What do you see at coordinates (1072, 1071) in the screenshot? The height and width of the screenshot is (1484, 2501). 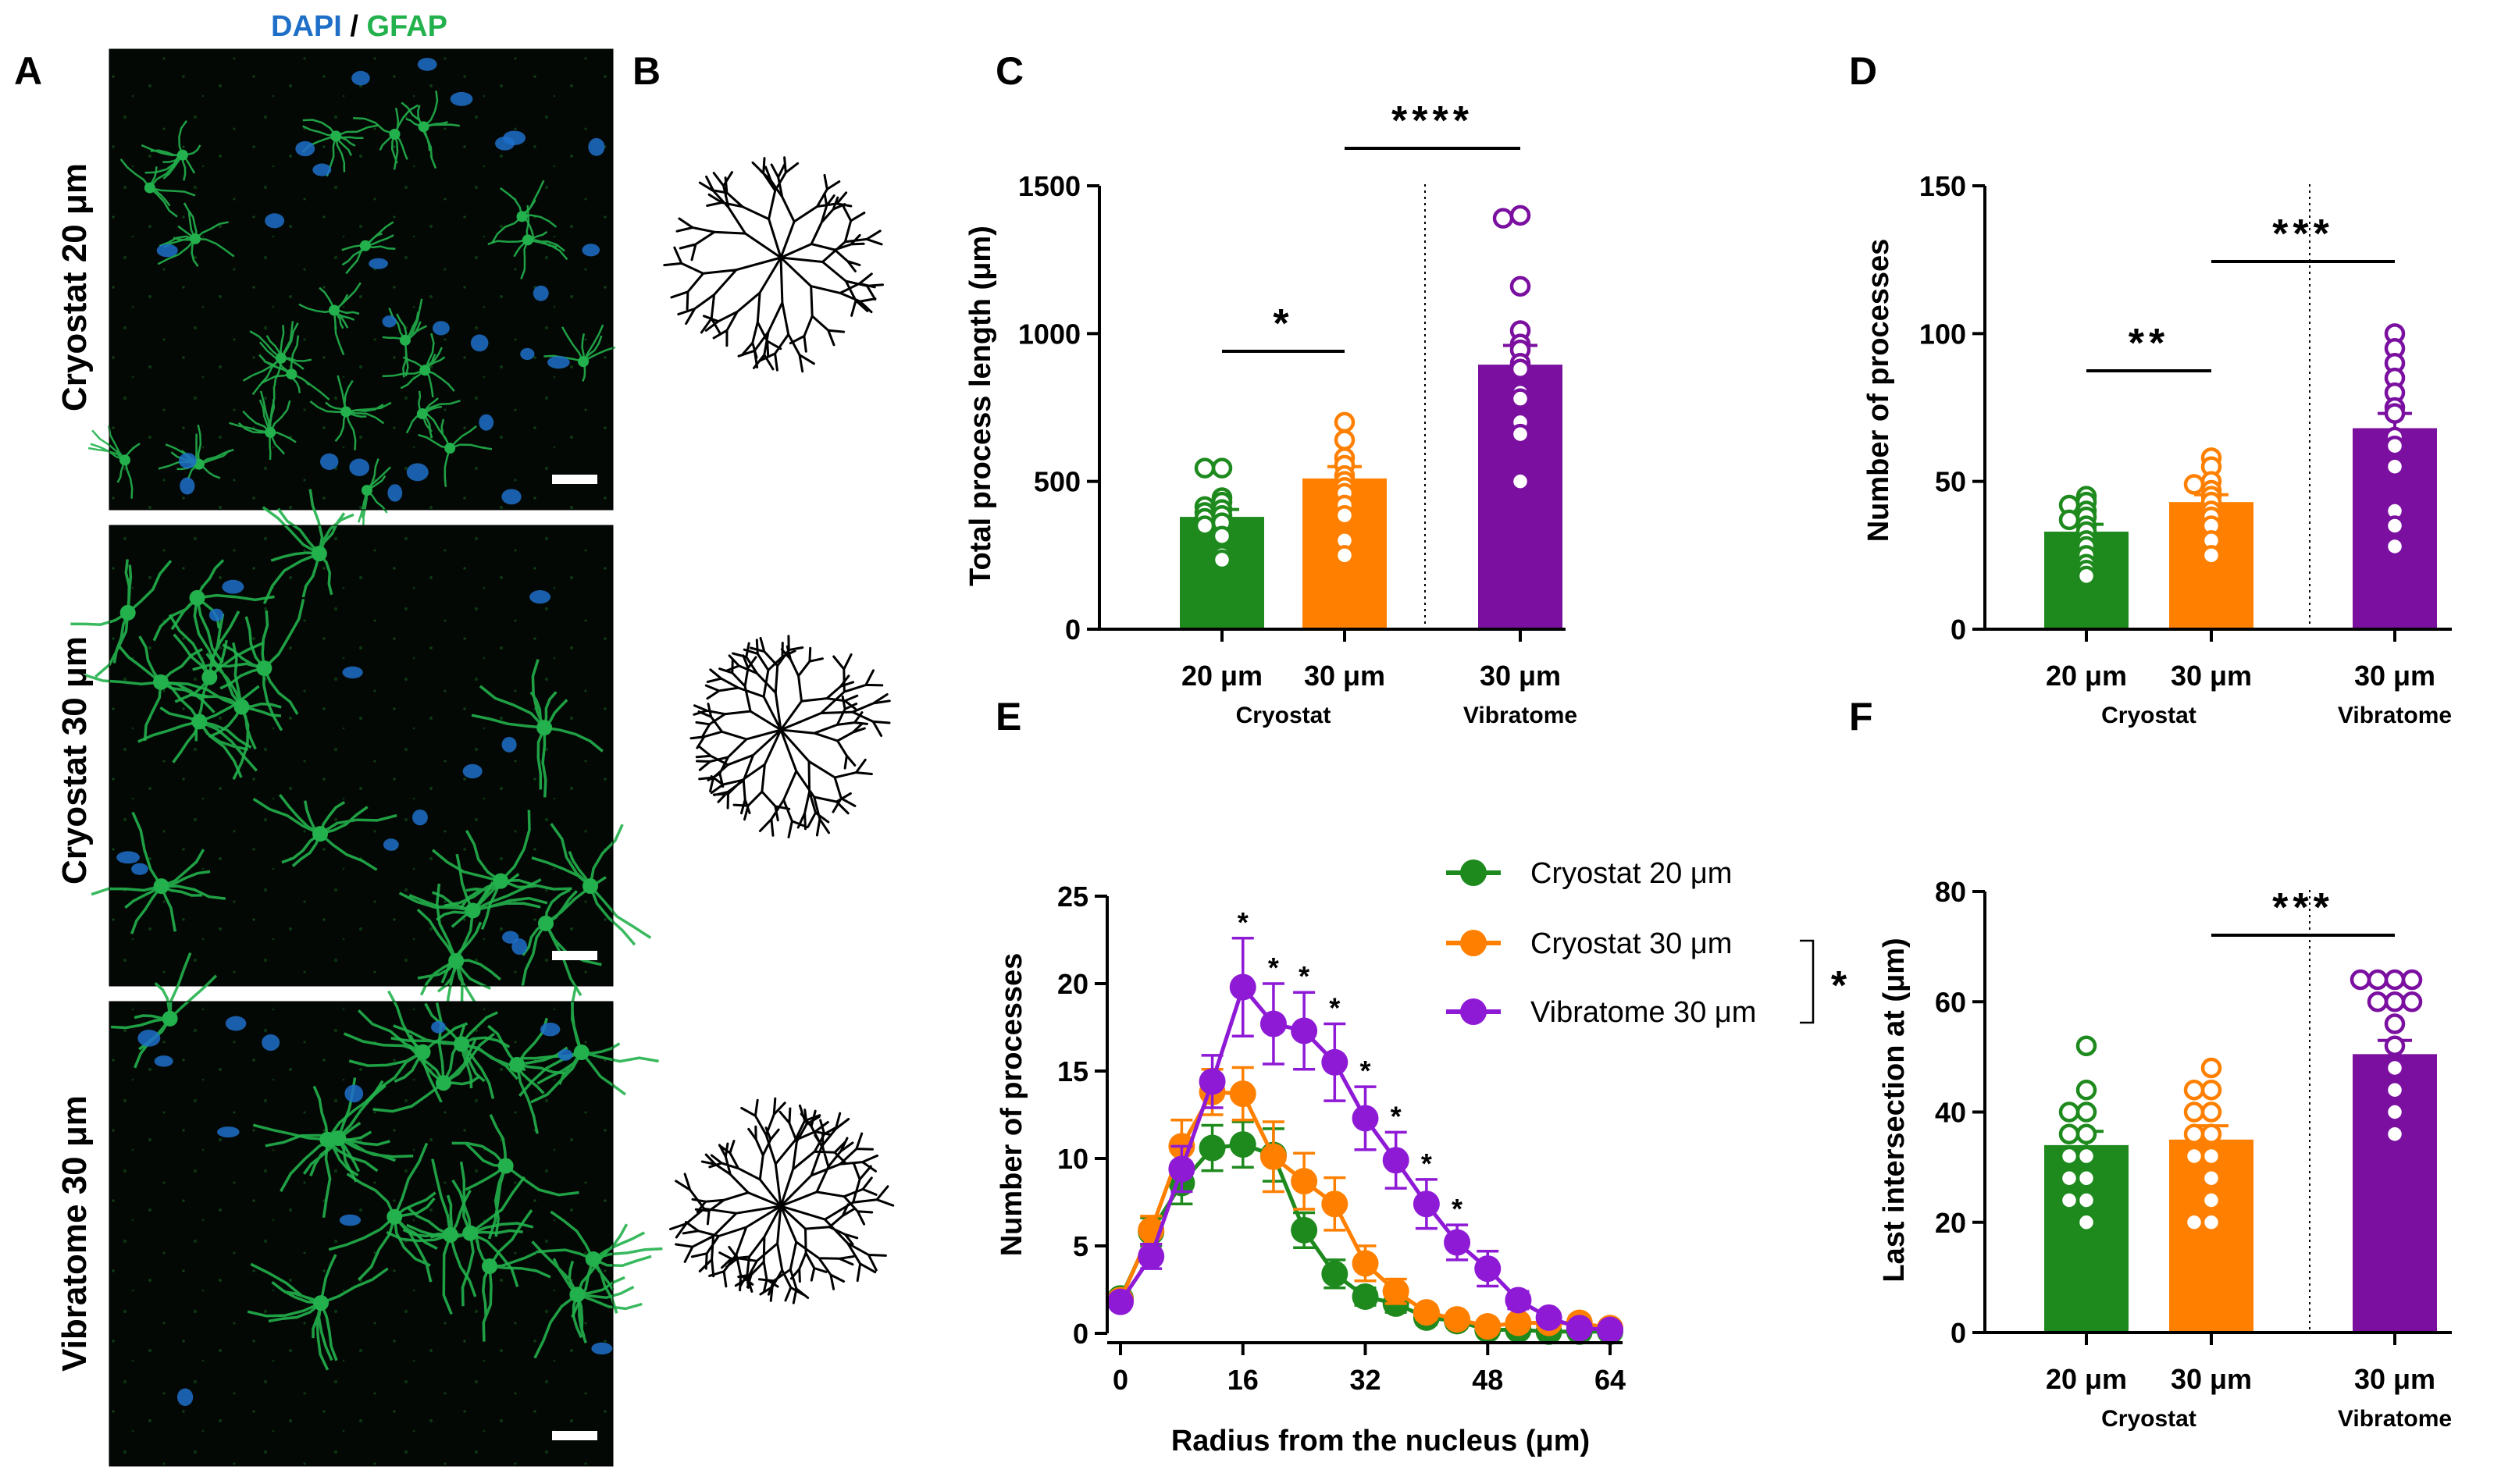 I see `y-tick-label: 15` at bounding box center [1072, 1071].